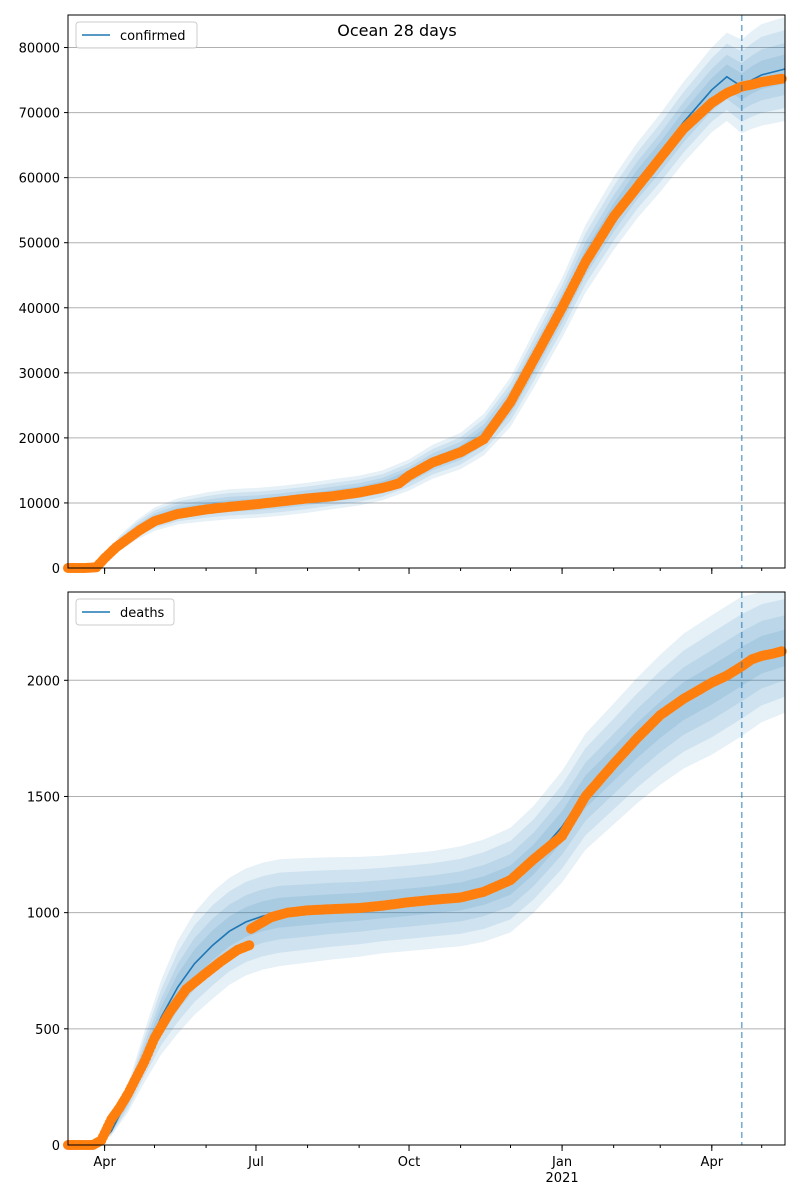  Describe the element at coordinates (39, 244) in the screenshot. I see `y-tick-label: 50000` at that location.